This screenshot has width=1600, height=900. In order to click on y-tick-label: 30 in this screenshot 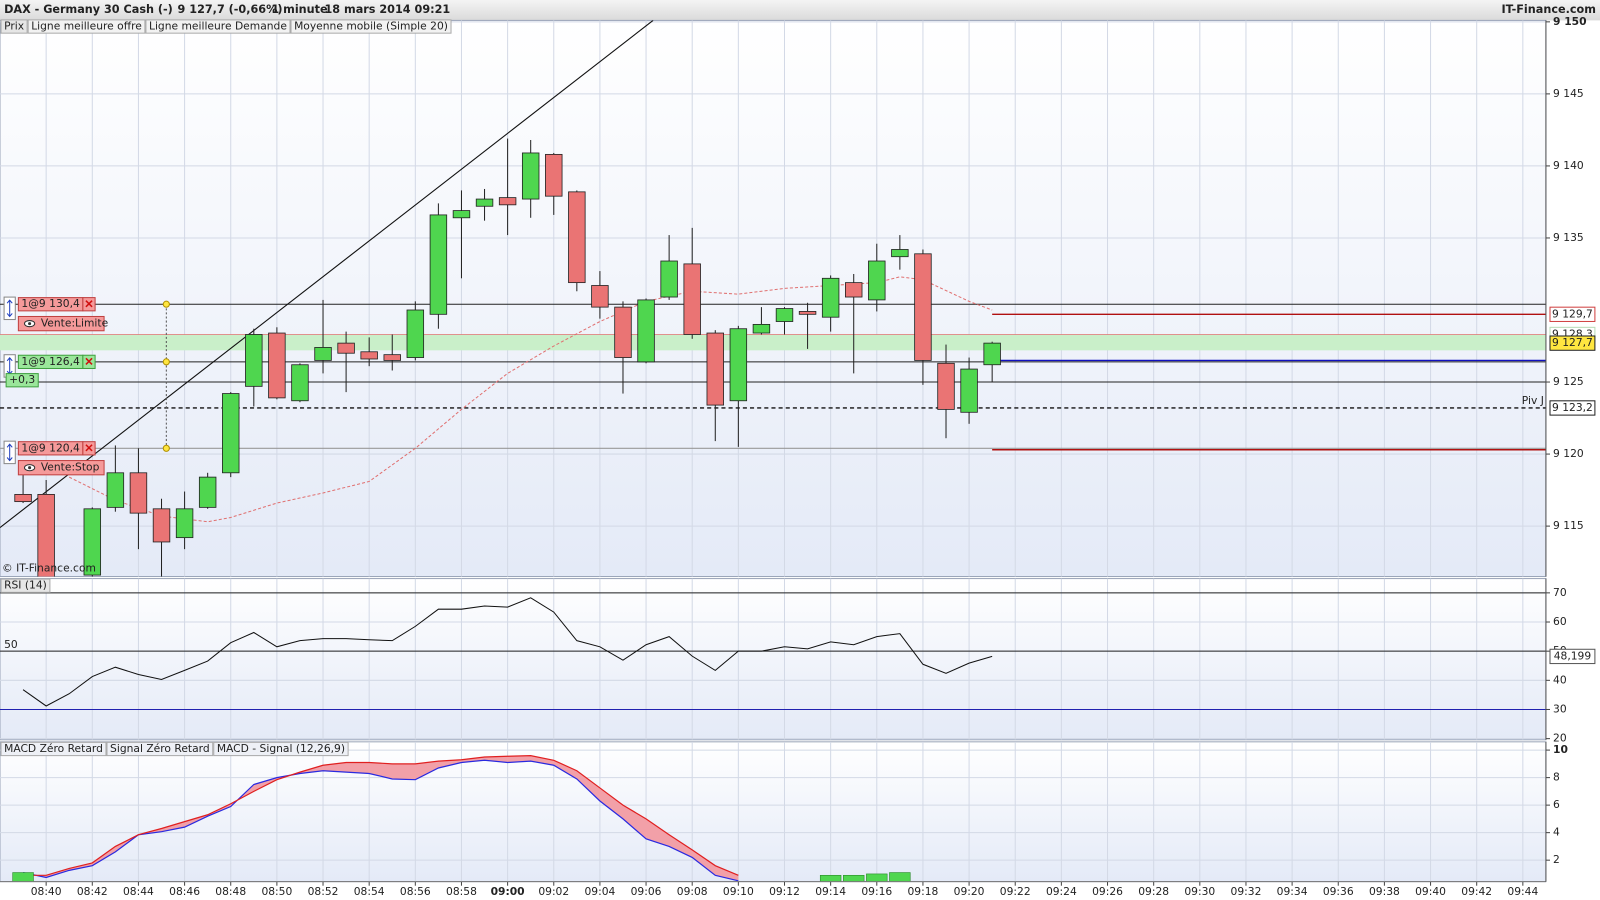, I will do `click(1560, 708)`.